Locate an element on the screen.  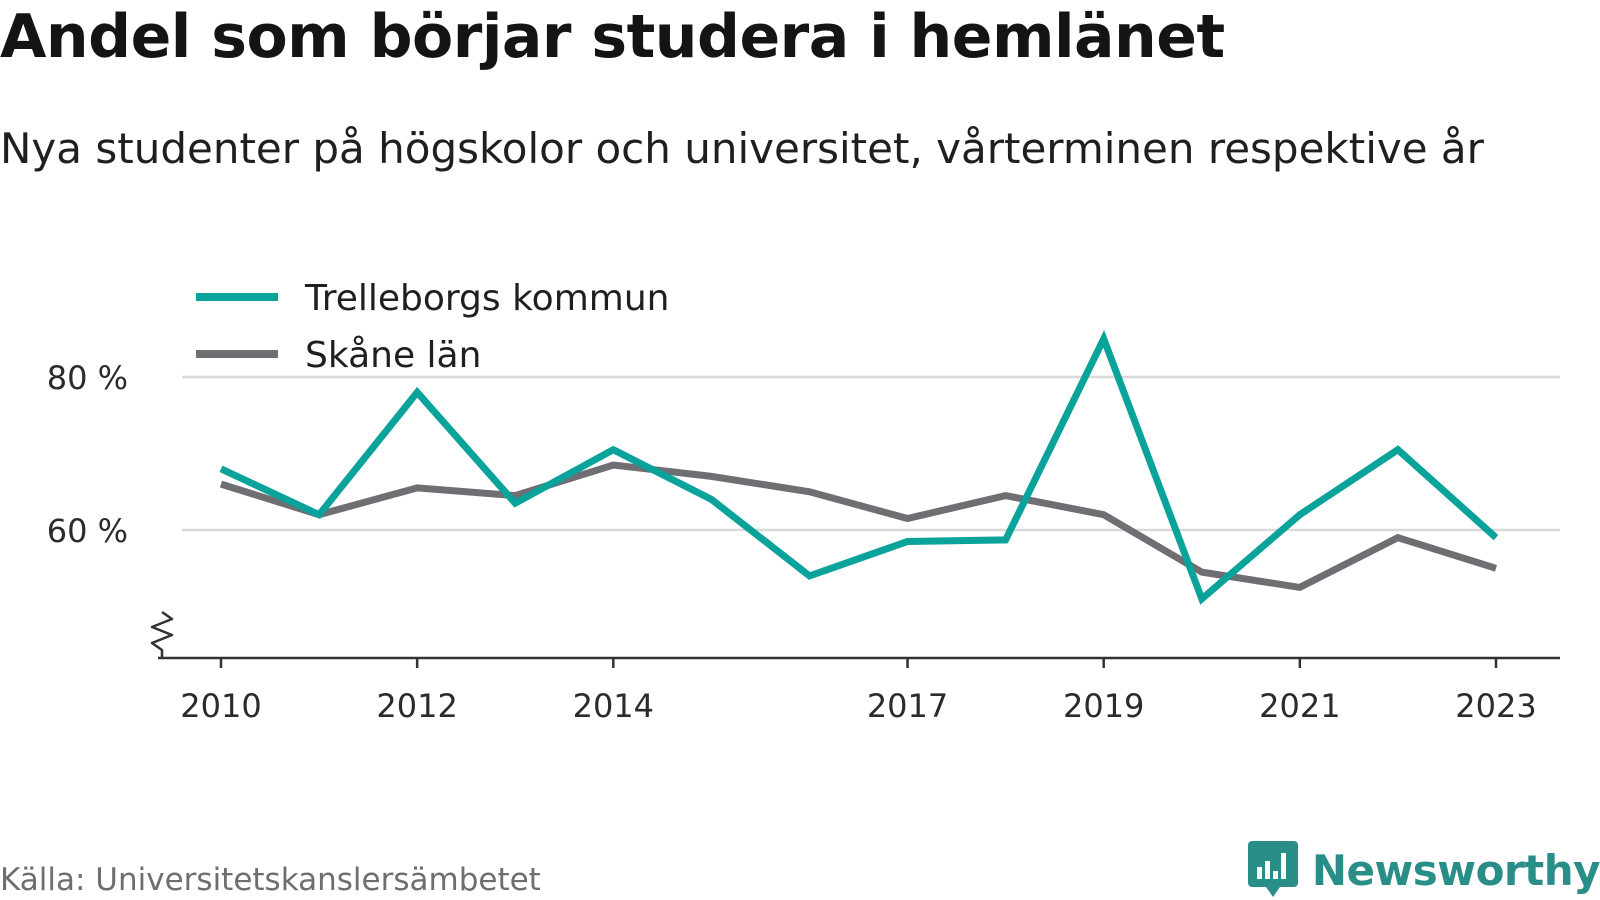
legend: Trelleborgs kommun Skåne län is located at coordinates (432, 327).